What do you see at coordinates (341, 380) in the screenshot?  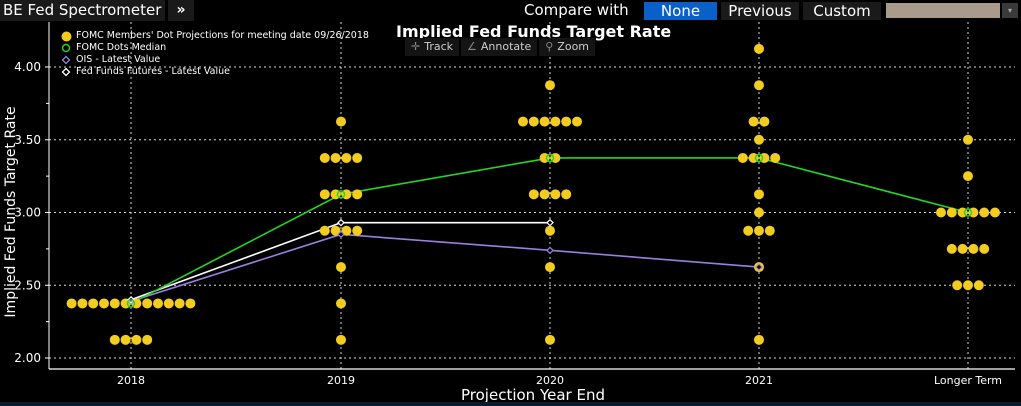 I see `x-tick-label: 2019` at bounding box center [341, 380].